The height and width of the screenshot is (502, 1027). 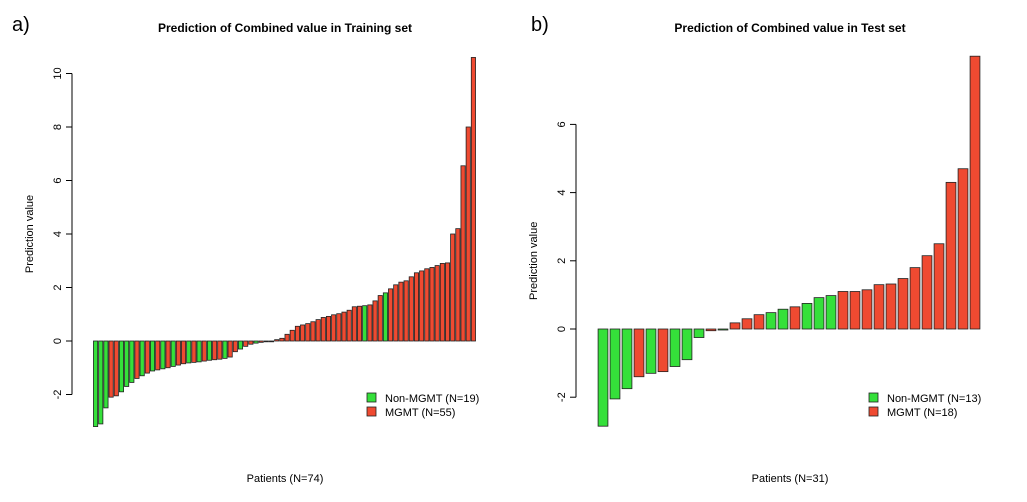 I want to click on legend-label: MGMT (N=55), so click(x=420, y=413).